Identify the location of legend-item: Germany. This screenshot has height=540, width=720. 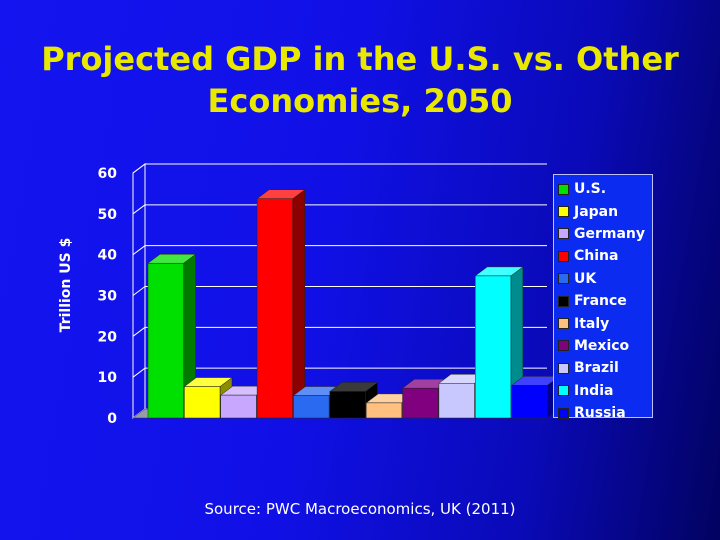
(605, 234).